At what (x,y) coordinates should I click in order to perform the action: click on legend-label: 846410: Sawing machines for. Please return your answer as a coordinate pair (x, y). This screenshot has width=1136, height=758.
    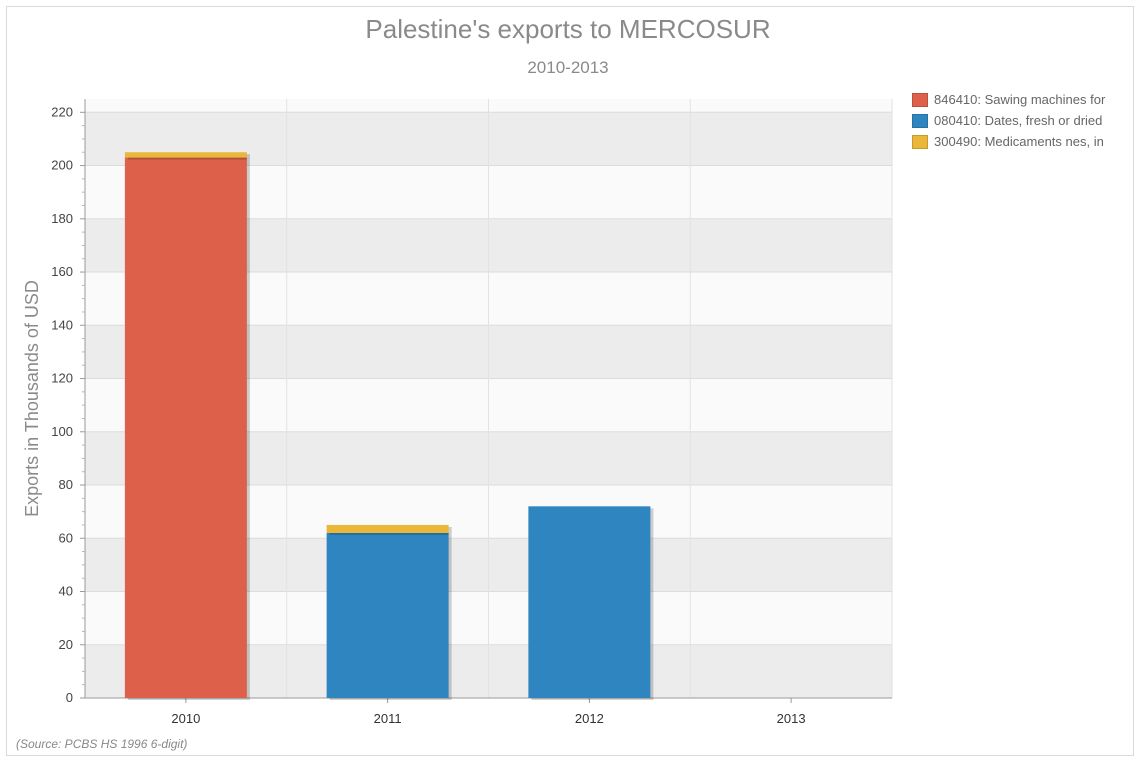
    Looking at the image, I should click on (1020, 99).